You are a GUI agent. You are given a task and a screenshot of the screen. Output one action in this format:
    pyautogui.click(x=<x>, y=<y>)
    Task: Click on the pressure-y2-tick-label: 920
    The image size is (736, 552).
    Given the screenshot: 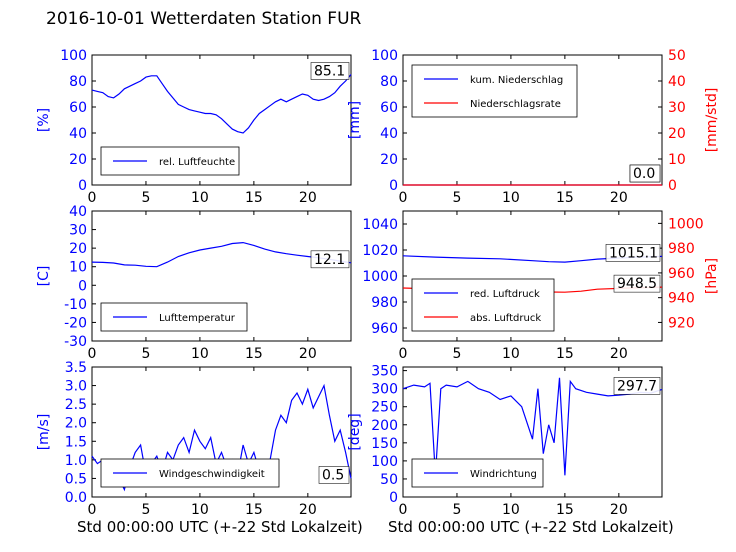 What is the action you would take?
    pyautogui.click(x=681, y=323)
    